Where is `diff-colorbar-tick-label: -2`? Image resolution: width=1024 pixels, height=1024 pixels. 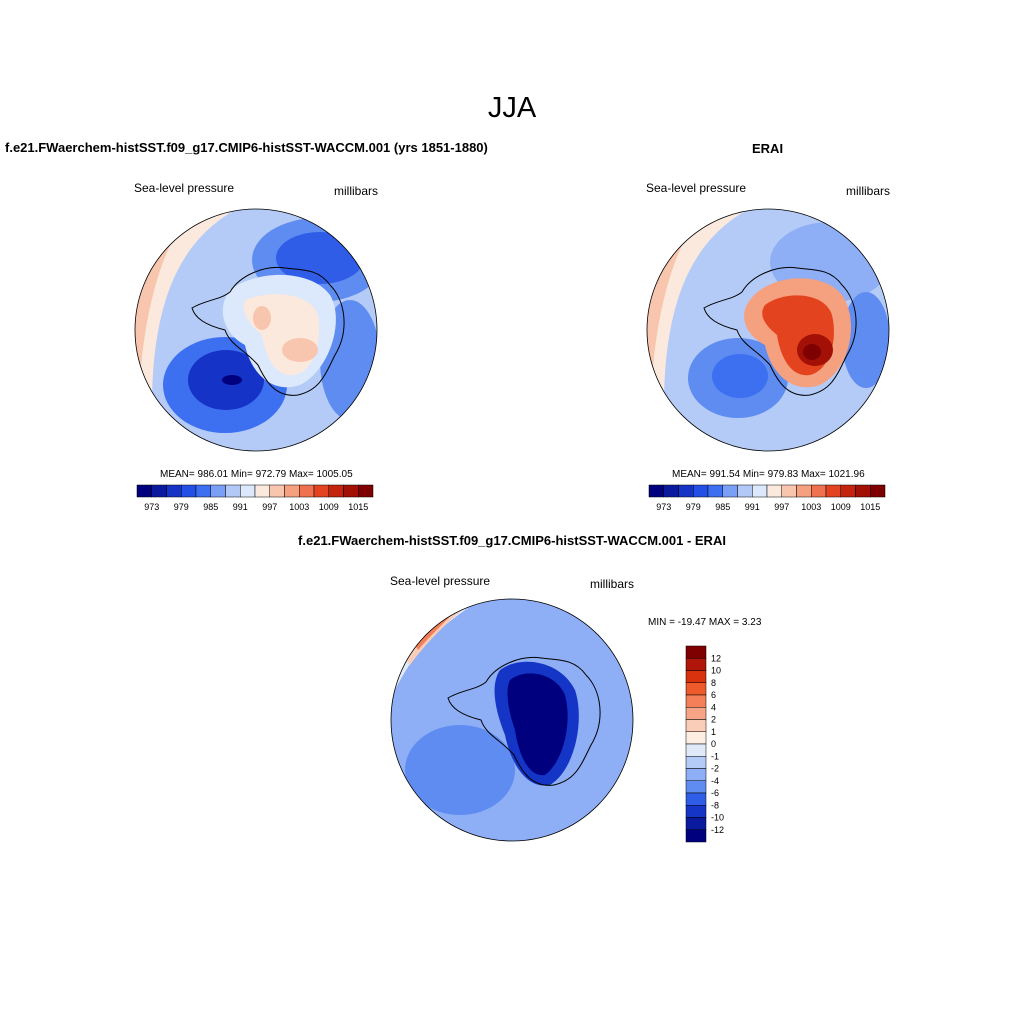
diff-colorbar-tick-label: -2 is located at coordinates (715, 769).